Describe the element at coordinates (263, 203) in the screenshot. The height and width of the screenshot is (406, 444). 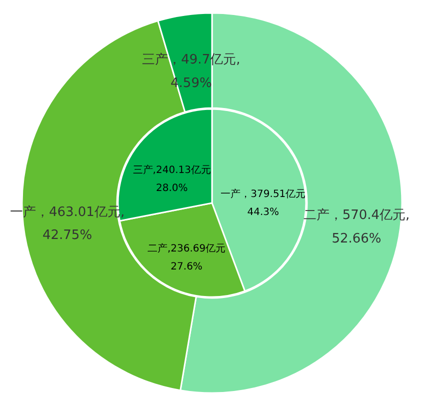
I see `slice-label: 一产，379.51亿元 44.3%` at that location.